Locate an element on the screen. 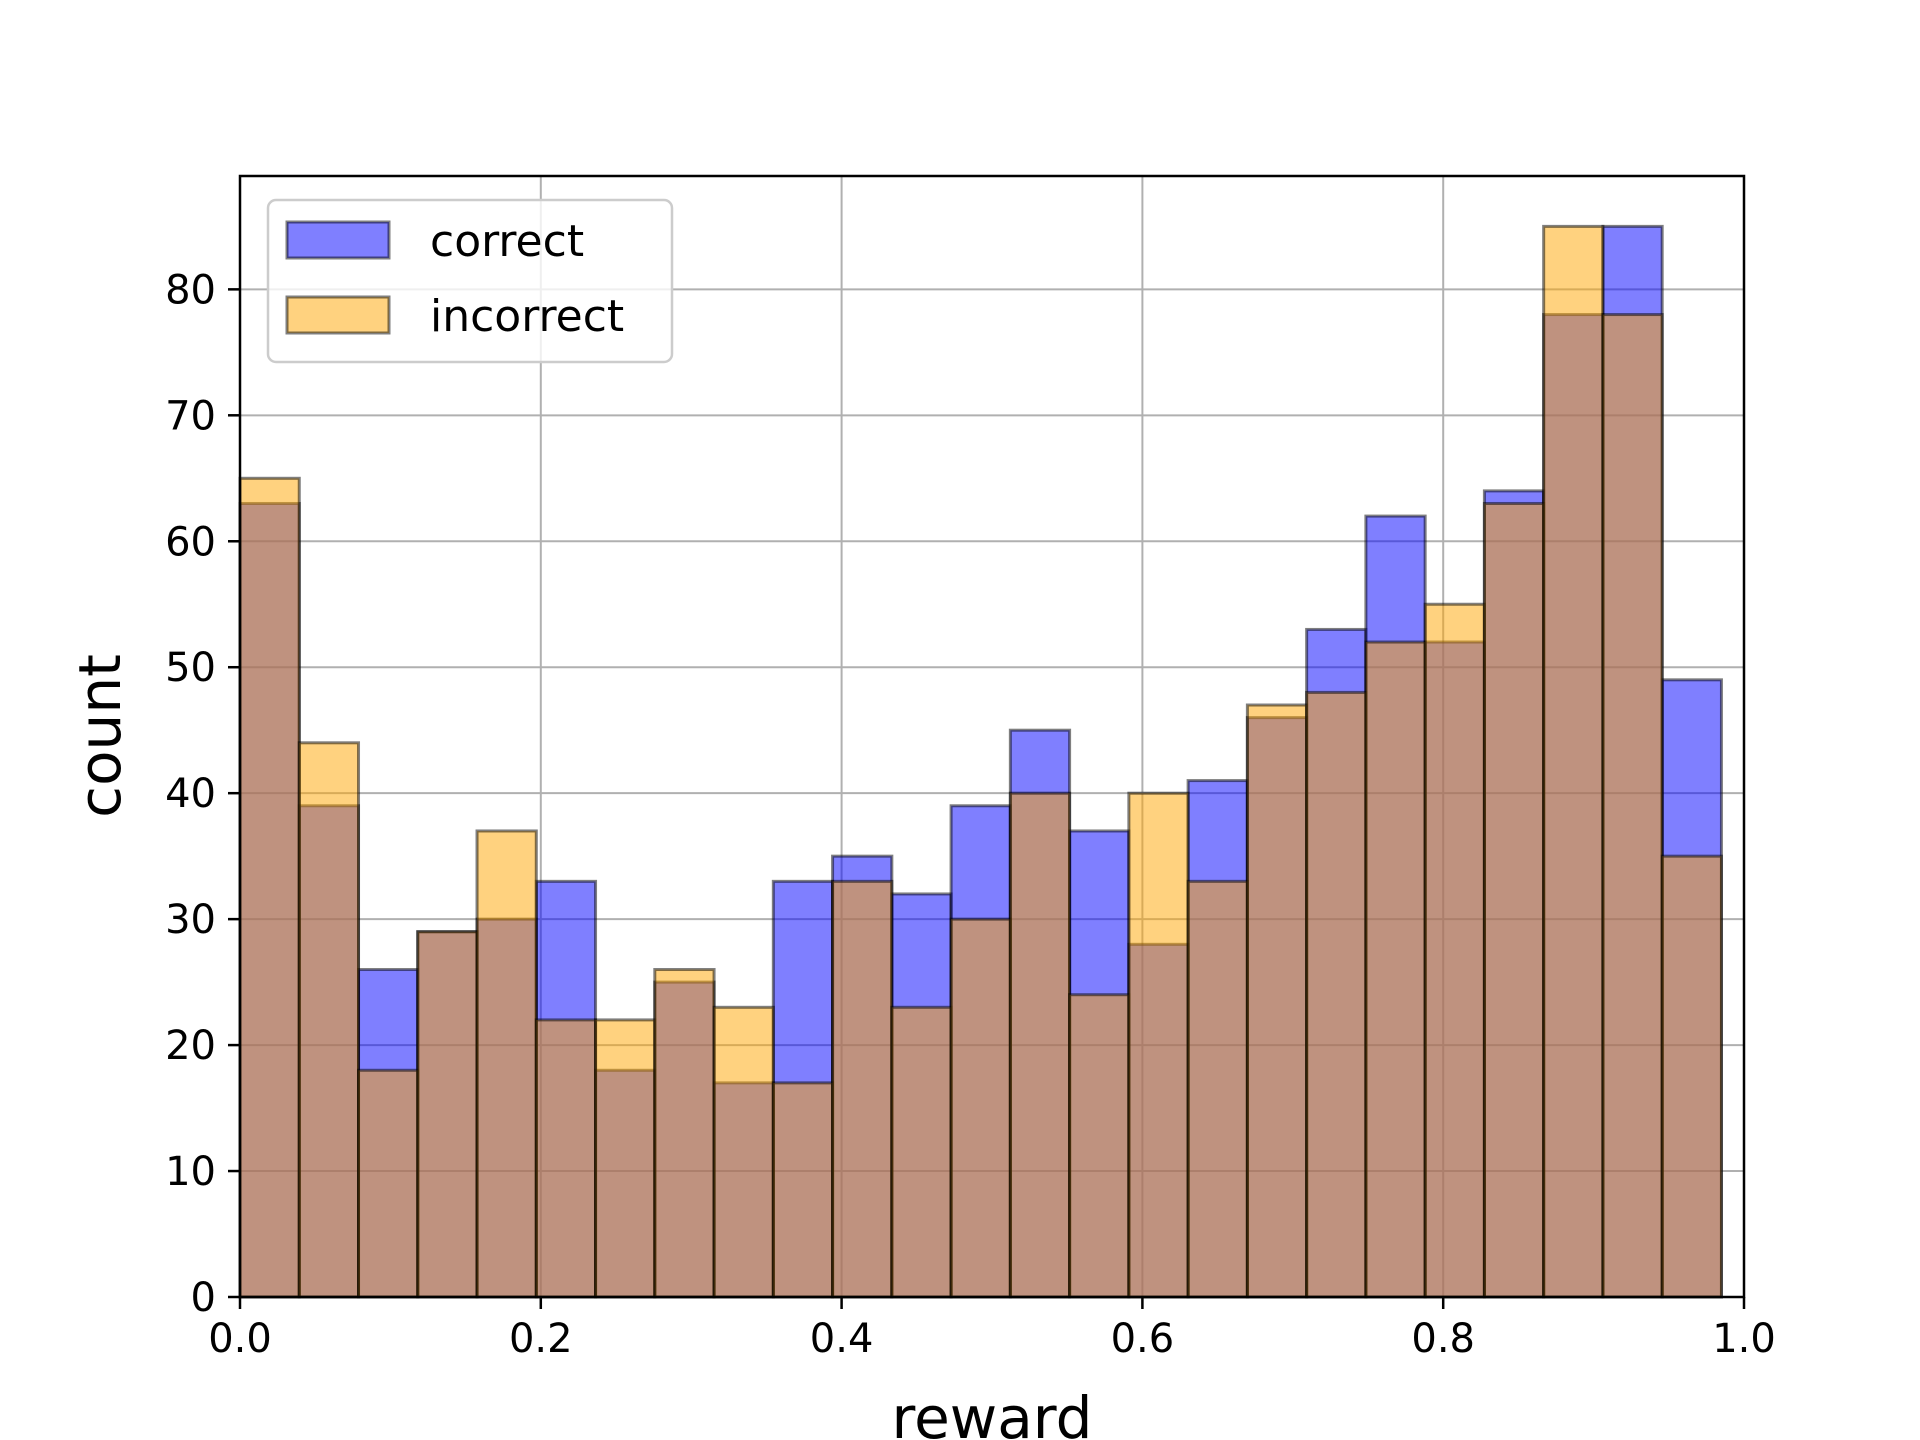 This screenshot has height=1440, width=1920. legend-label-incorrect: incorrect is located at coordinates (527, 316).